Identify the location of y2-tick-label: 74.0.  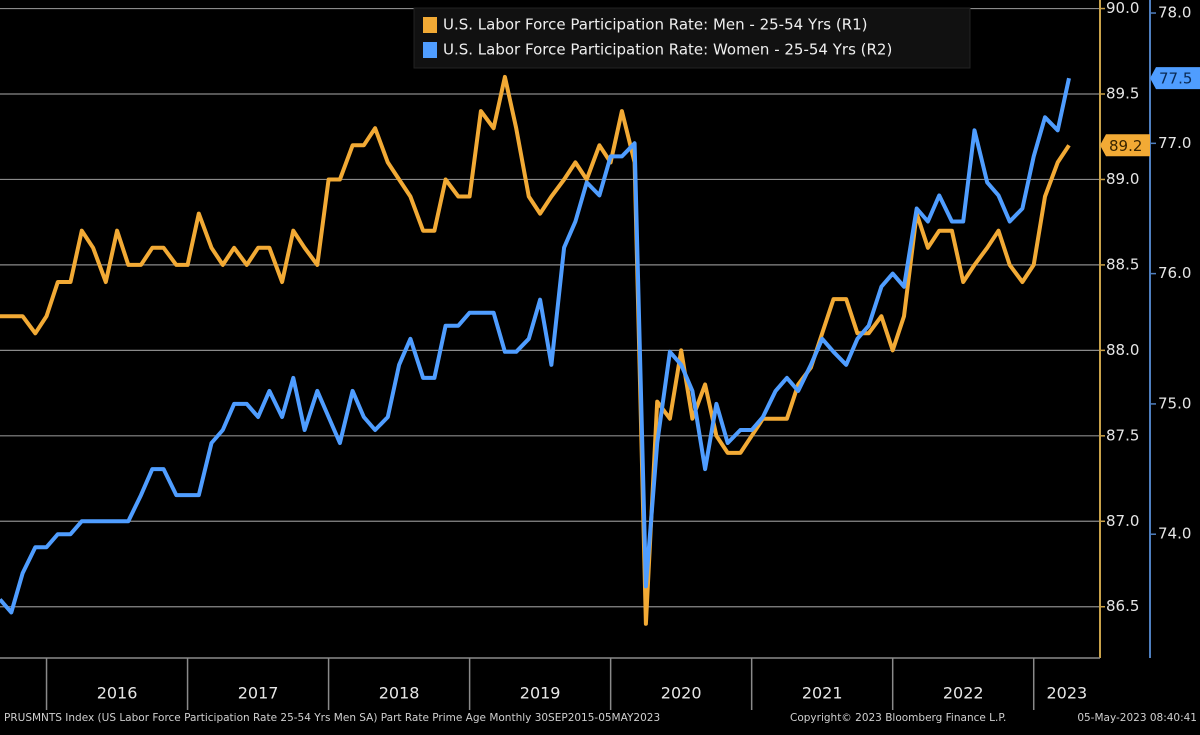
(1174, 534).